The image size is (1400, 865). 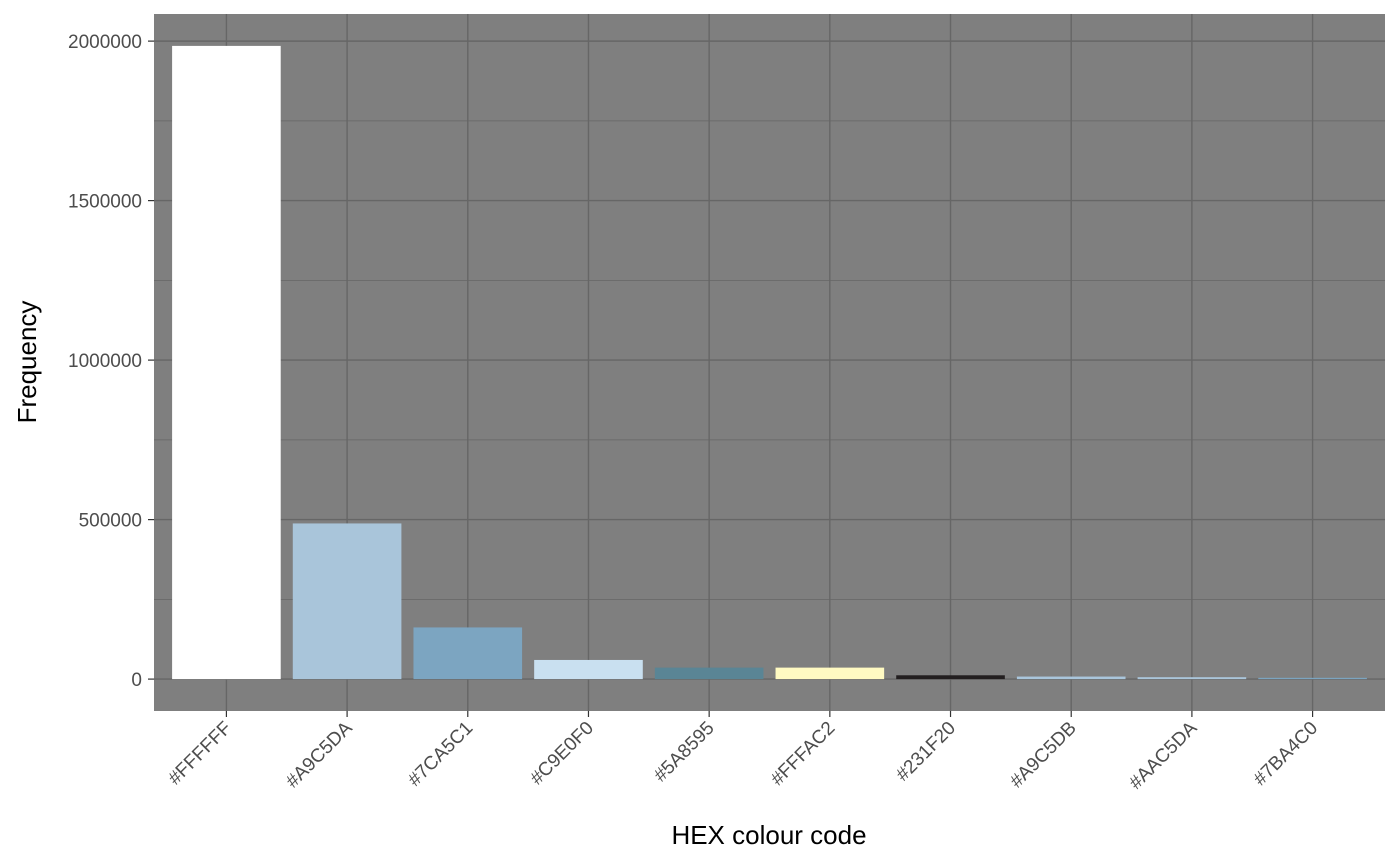 I want to click on x-tick-label: #5A8595, so click(x=684, y=752).